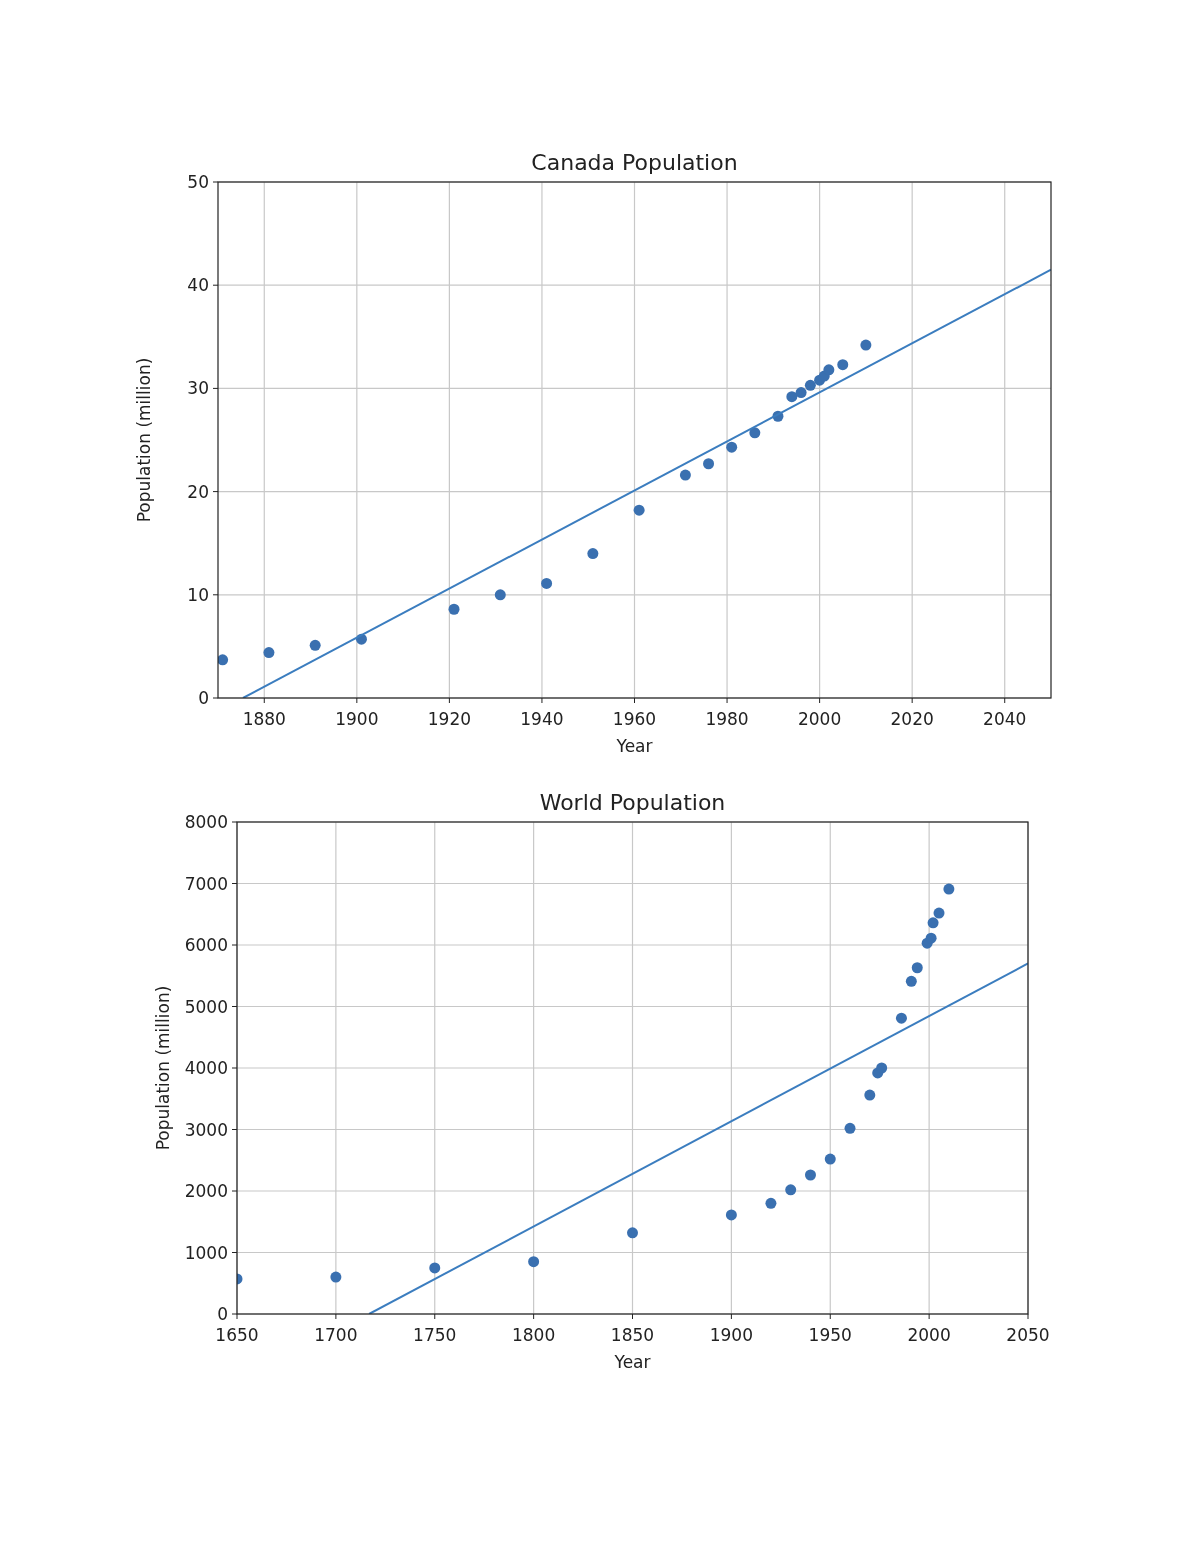 The width and height of the screenshot is (1200, 1553). I want to click on y-tick-label: 30, so click(198, 388).